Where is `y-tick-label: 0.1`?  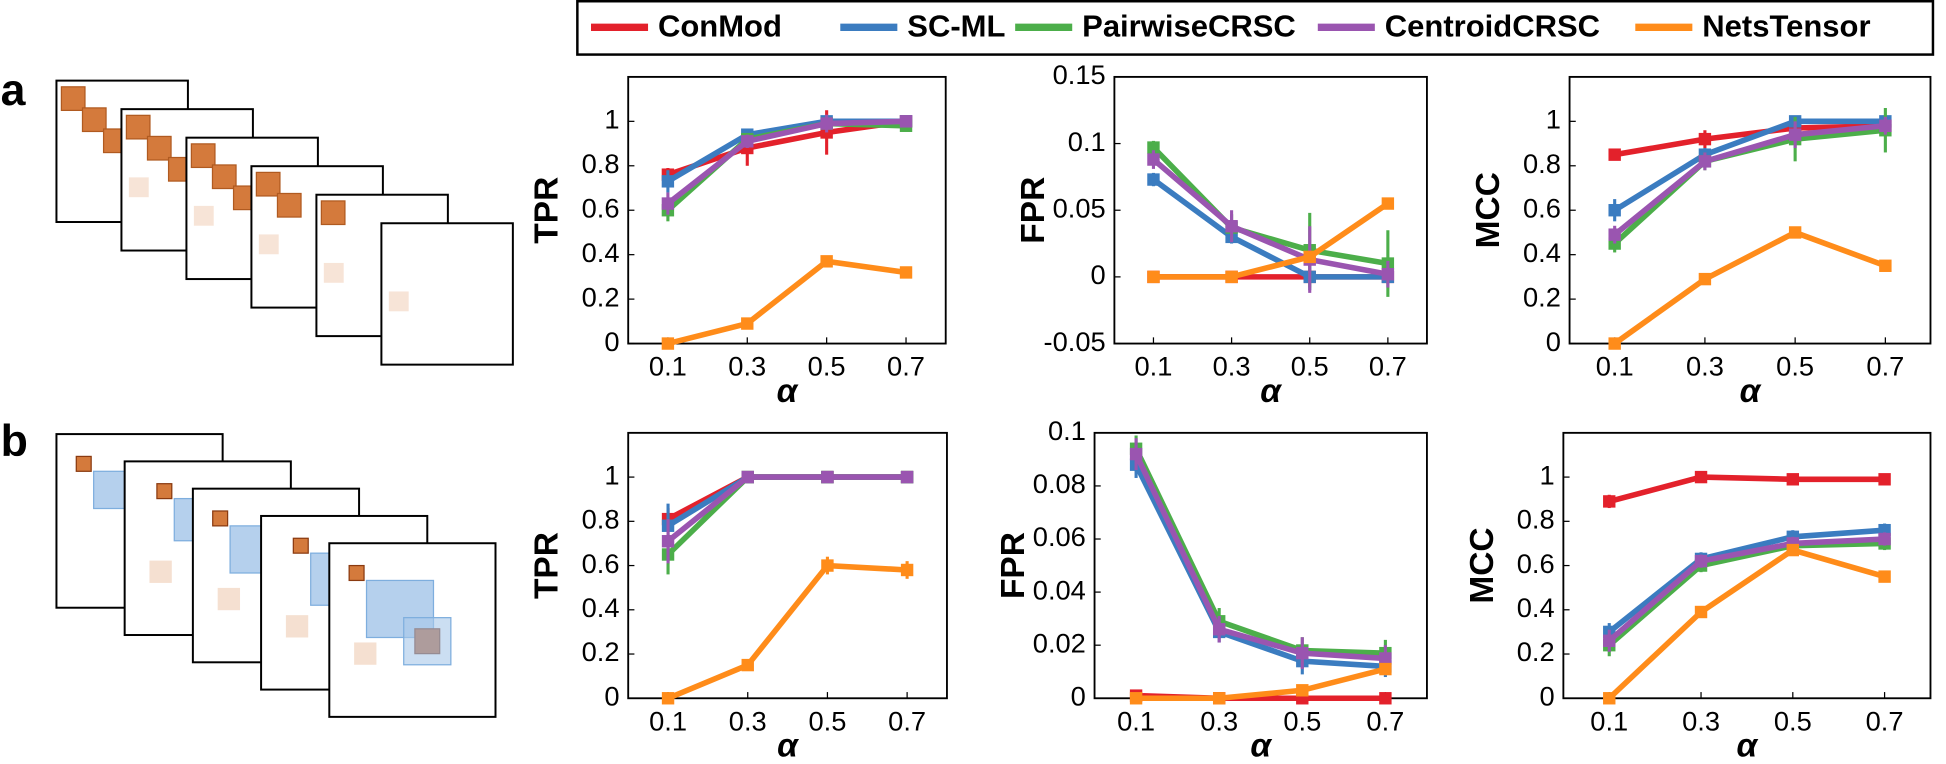 y-tick-label: 0.1 is located at coordinates (1067, 430).